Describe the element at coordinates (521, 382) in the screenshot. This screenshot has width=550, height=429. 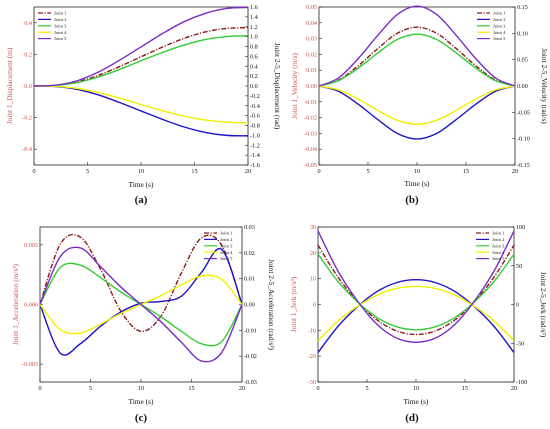
I see `y-right-tick-label: -100` at that location.